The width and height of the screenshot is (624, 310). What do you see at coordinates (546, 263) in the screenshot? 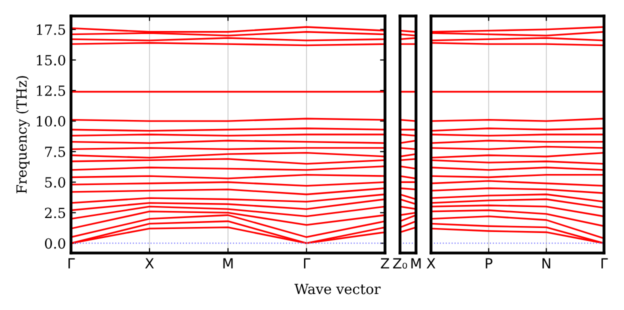
I see `x-tick-label: N` at bounding box center [546, 263].